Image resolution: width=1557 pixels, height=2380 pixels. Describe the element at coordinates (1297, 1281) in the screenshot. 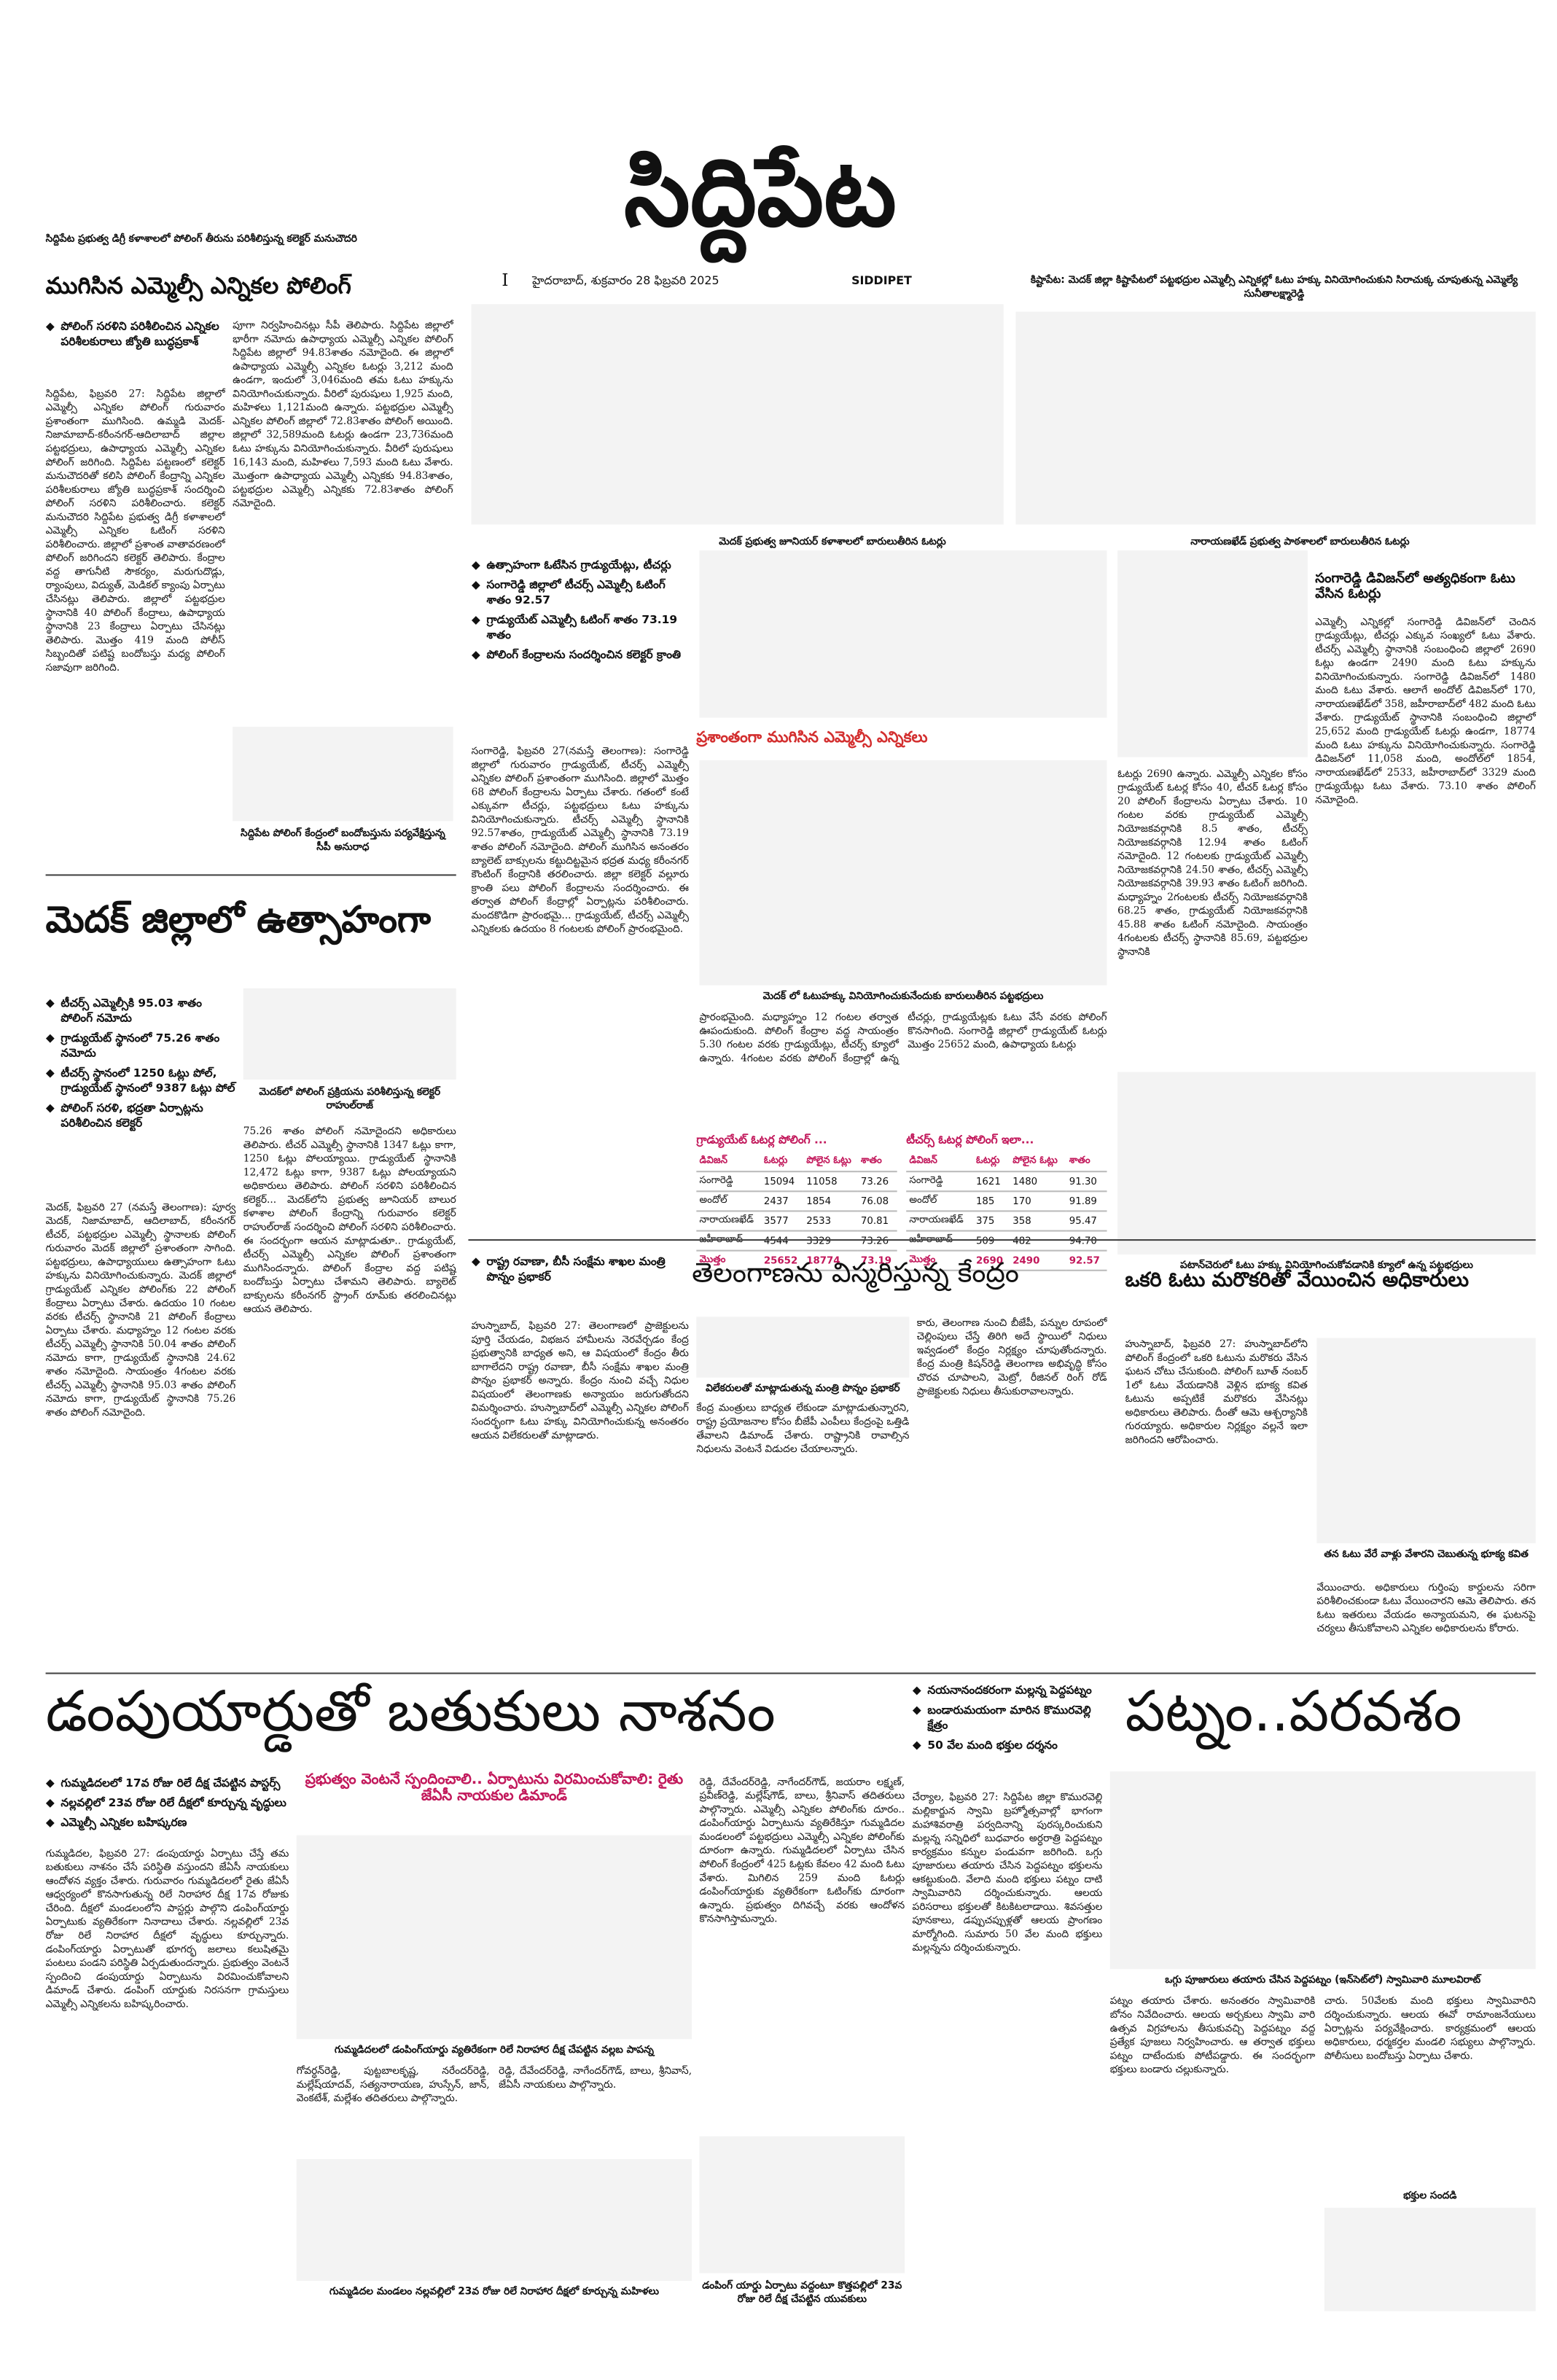

I see `headline: ఒకరి ఓటు మరొకరితో వేయించిన అధికారులు` at that location.